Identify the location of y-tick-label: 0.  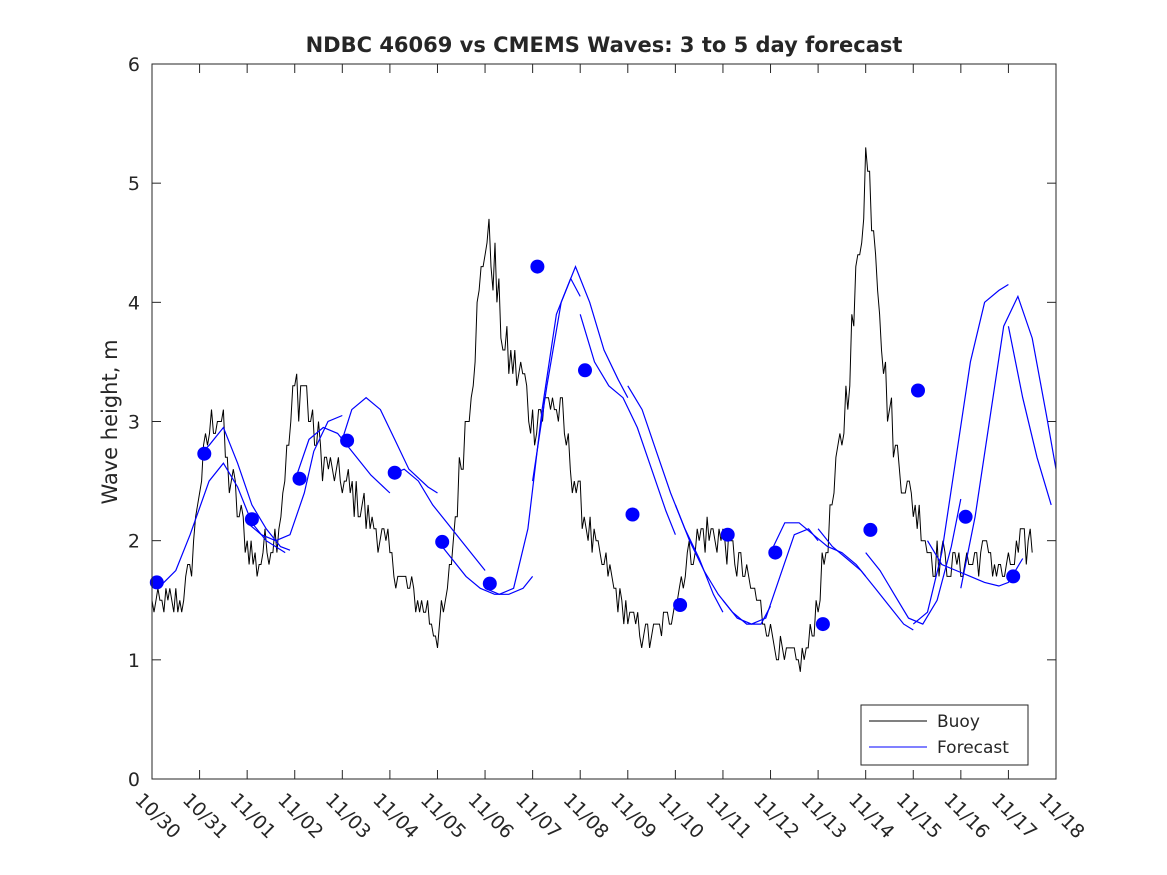
(134, 780).